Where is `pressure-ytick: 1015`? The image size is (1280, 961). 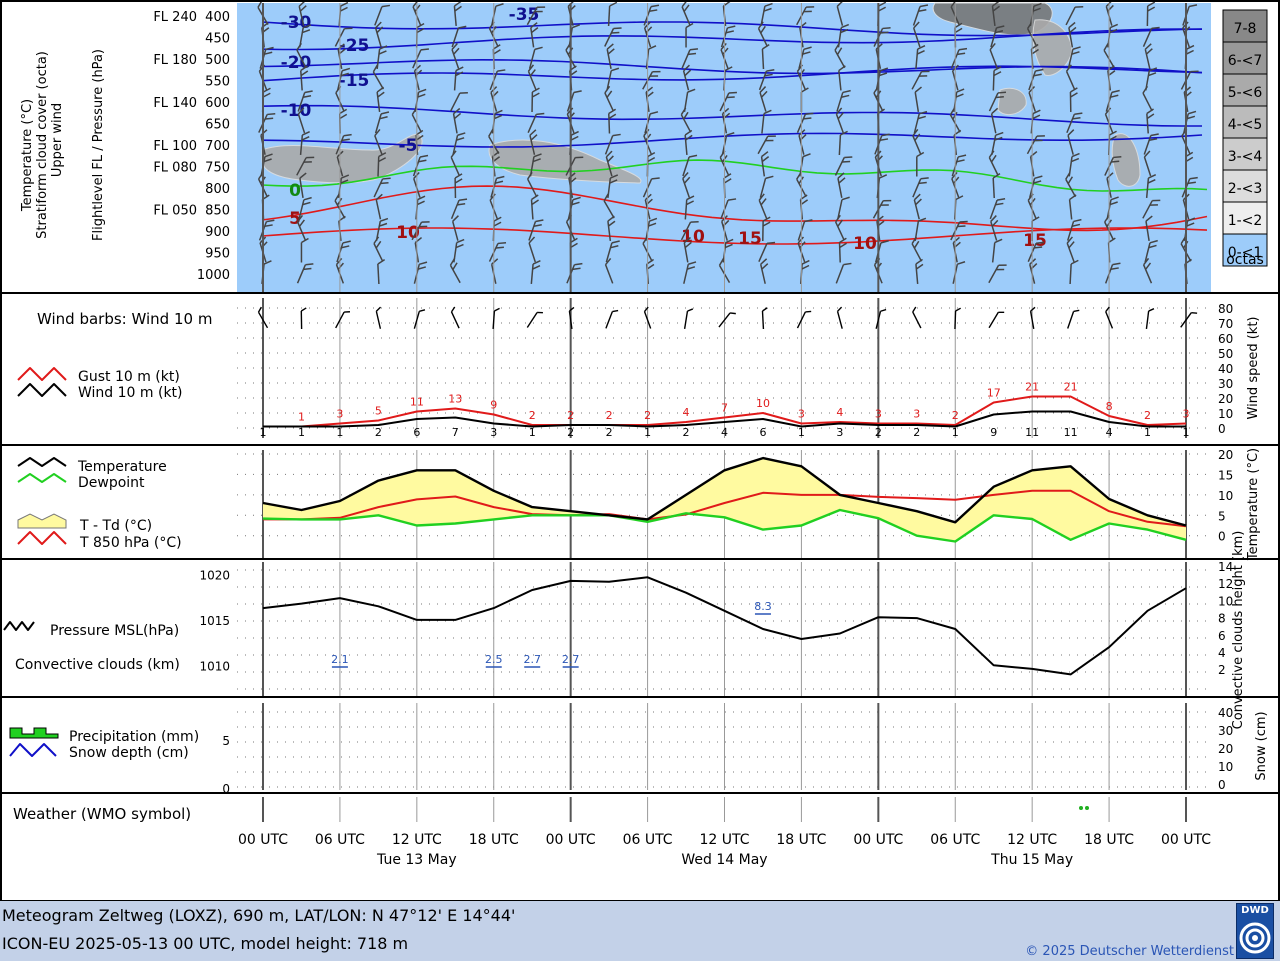 pressure-ytick: 1015 is located at coordinates (214, 621).